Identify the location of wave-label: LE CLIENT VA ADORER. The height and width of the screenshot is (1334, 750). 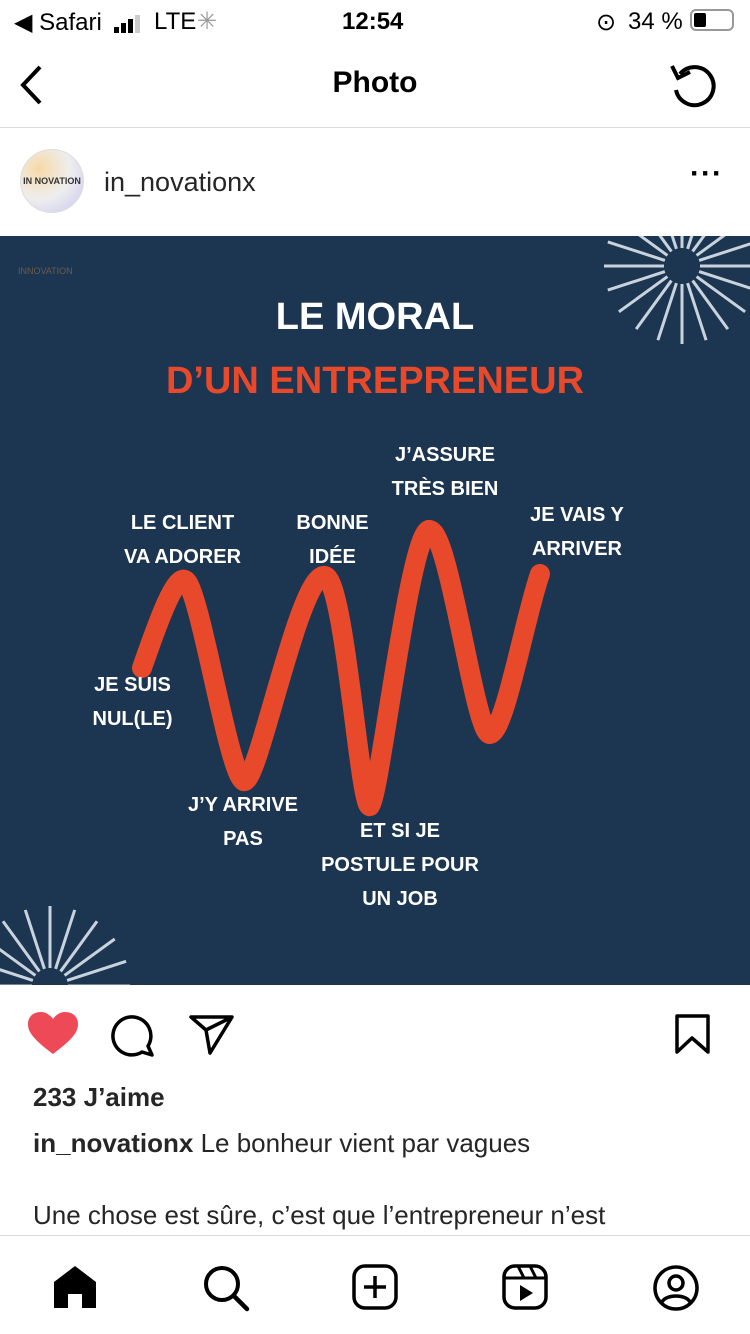
(182, 540).